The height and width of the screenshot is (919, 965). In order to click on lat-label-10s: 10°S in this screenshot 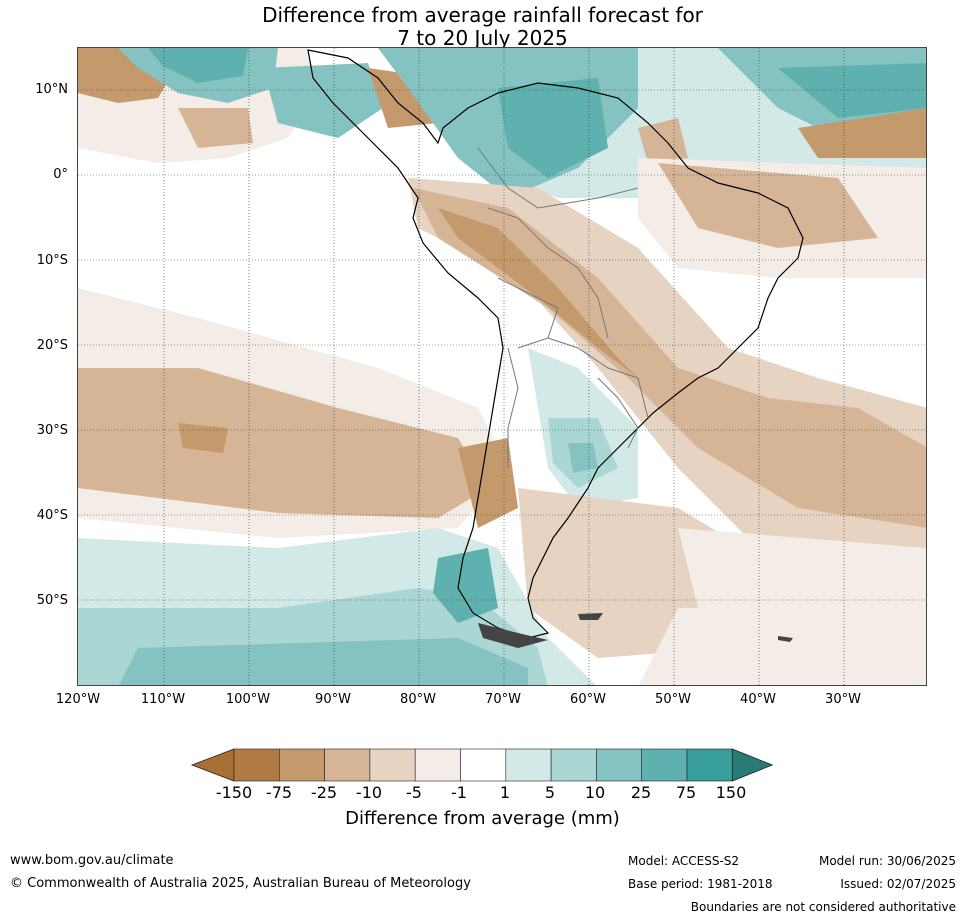, I will do `click(52, 260)`.